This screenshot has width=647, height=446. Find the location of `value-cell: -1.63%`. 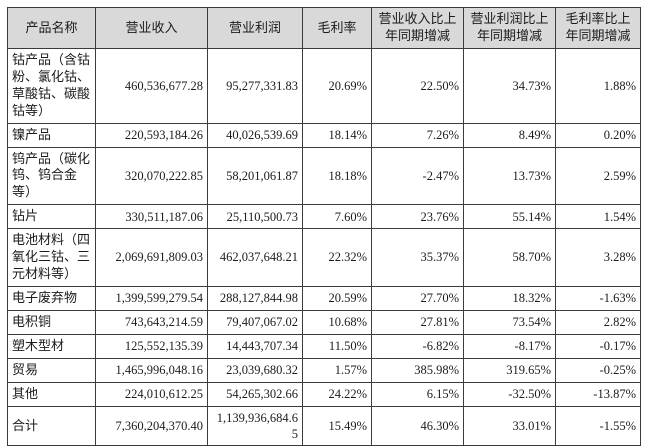

value-cell: -1.63% is located at coordinates (598, 298).